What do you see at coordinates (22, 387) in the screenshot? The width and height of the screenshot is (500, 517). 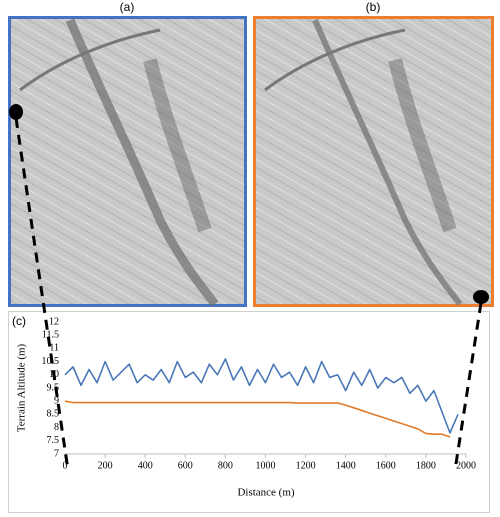 I see `y-axis-title: Terrain Altitude (m)` at bounding box center [22, 387].